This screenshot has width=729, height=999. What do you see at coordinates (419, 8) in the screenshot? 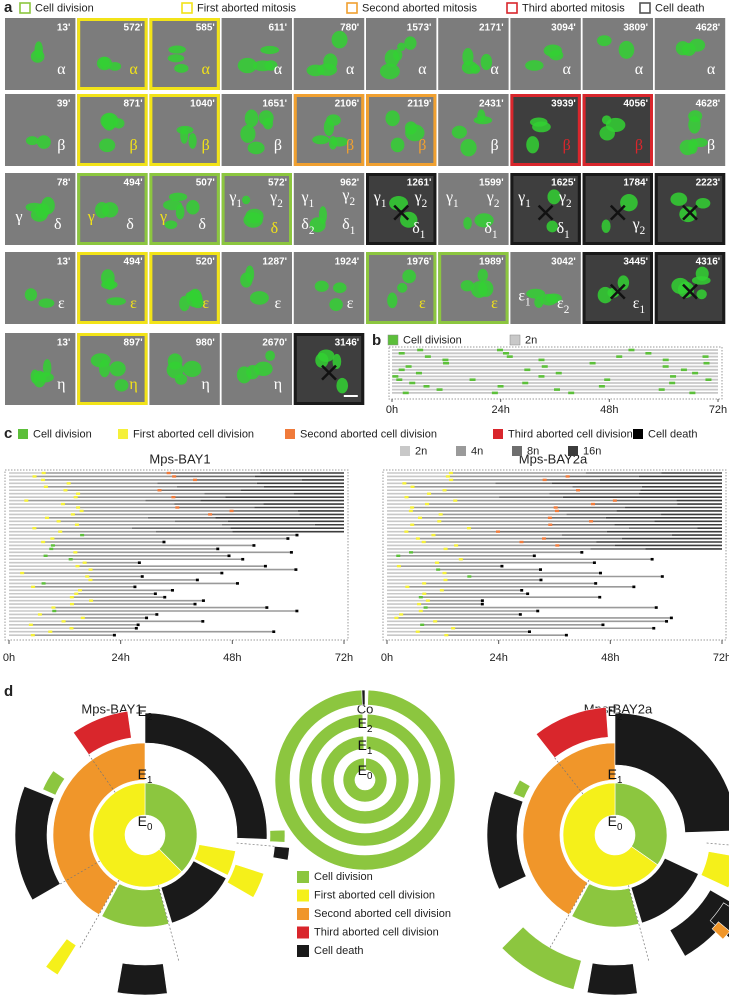
I see `legend-label: Second aborted mitosis` at bounding box center [419, 8].